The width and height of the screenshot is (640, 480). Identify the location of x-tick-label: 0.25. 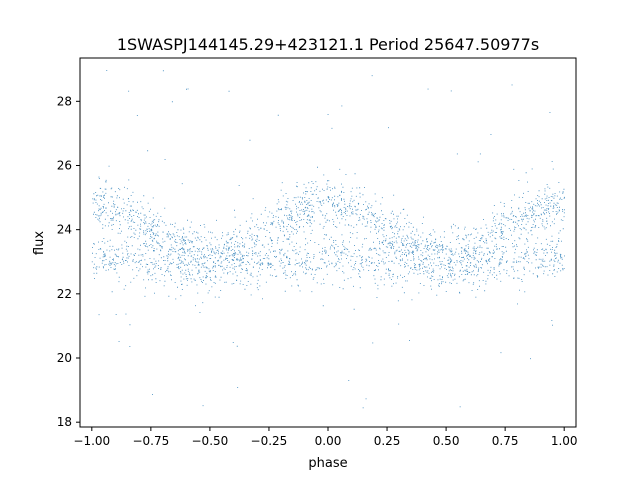
(387, 441).